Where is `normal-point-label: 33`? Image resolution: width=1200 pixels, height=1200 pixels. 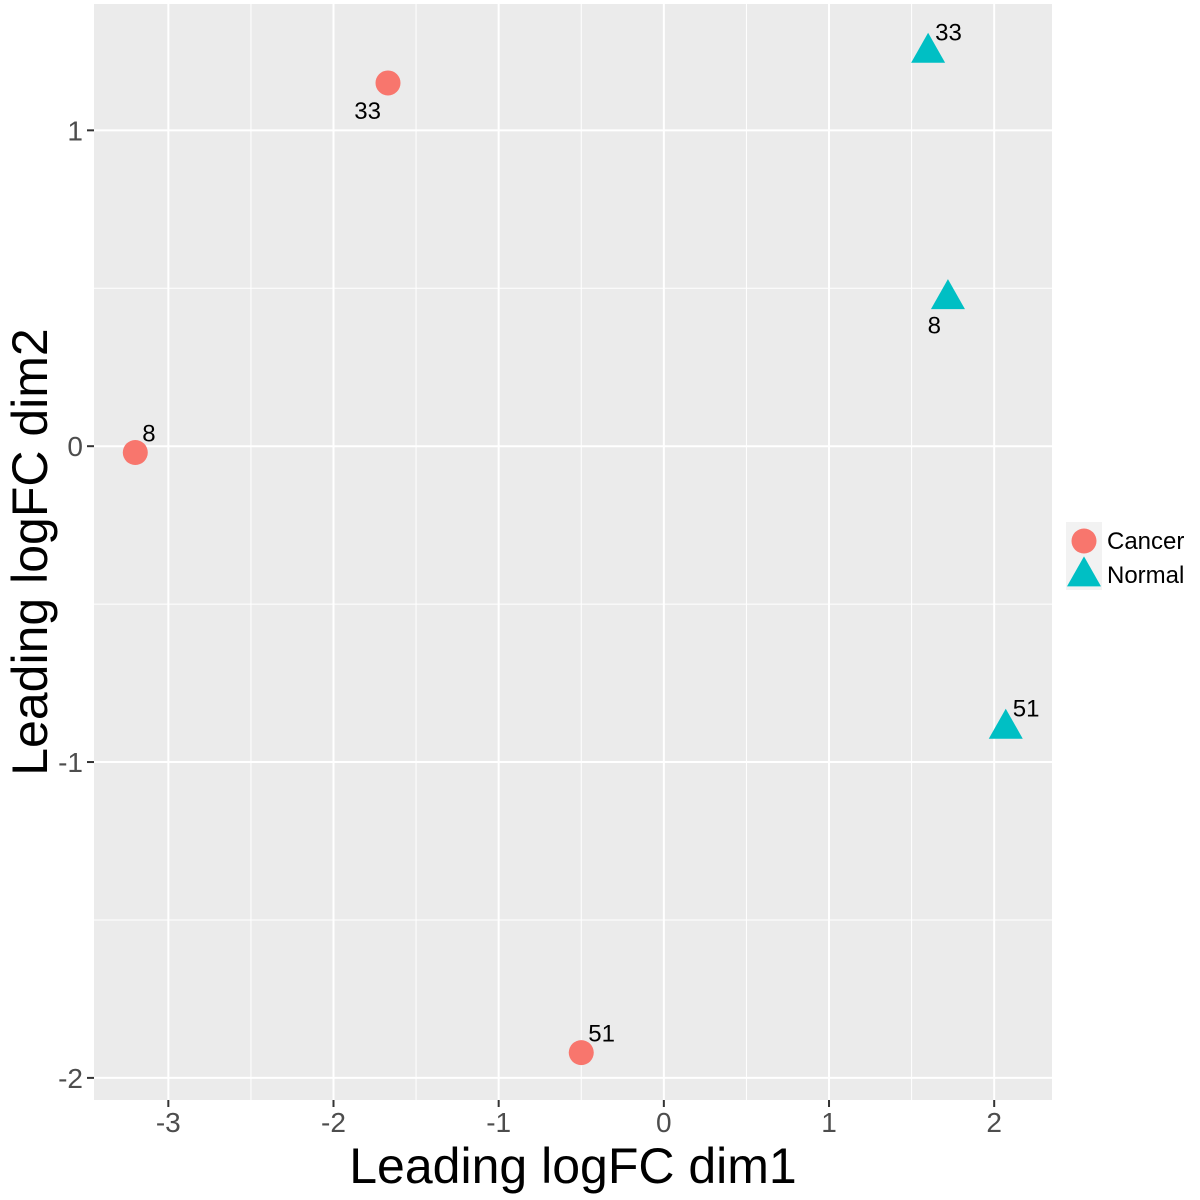 normal-point-label: 33 is located at coordinates (948, 32).